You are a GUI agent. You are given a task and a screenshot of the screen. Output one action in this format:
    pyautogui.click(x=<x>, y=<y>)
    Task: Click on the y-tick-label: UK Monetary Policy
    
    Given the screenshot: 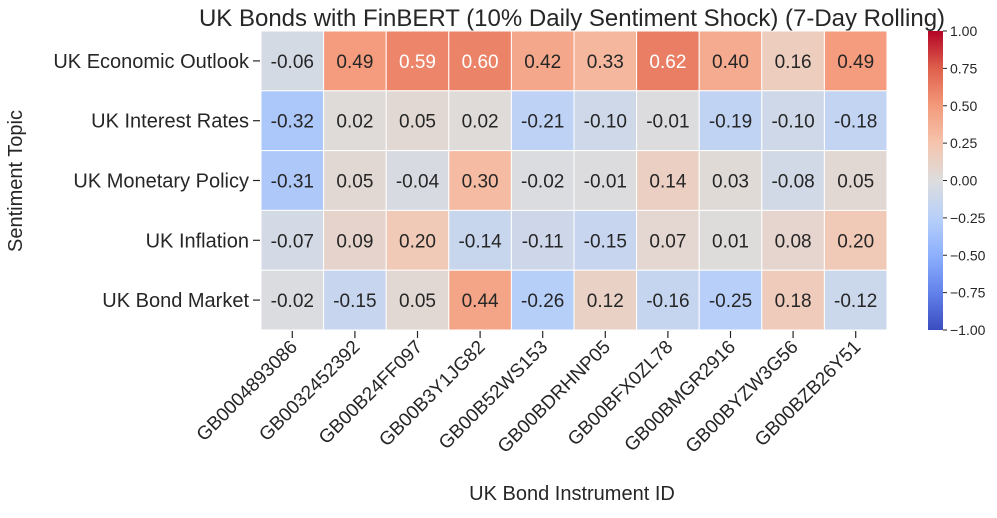 What is the action you would take?
    pyautogui.click(x=161, y=182)
    